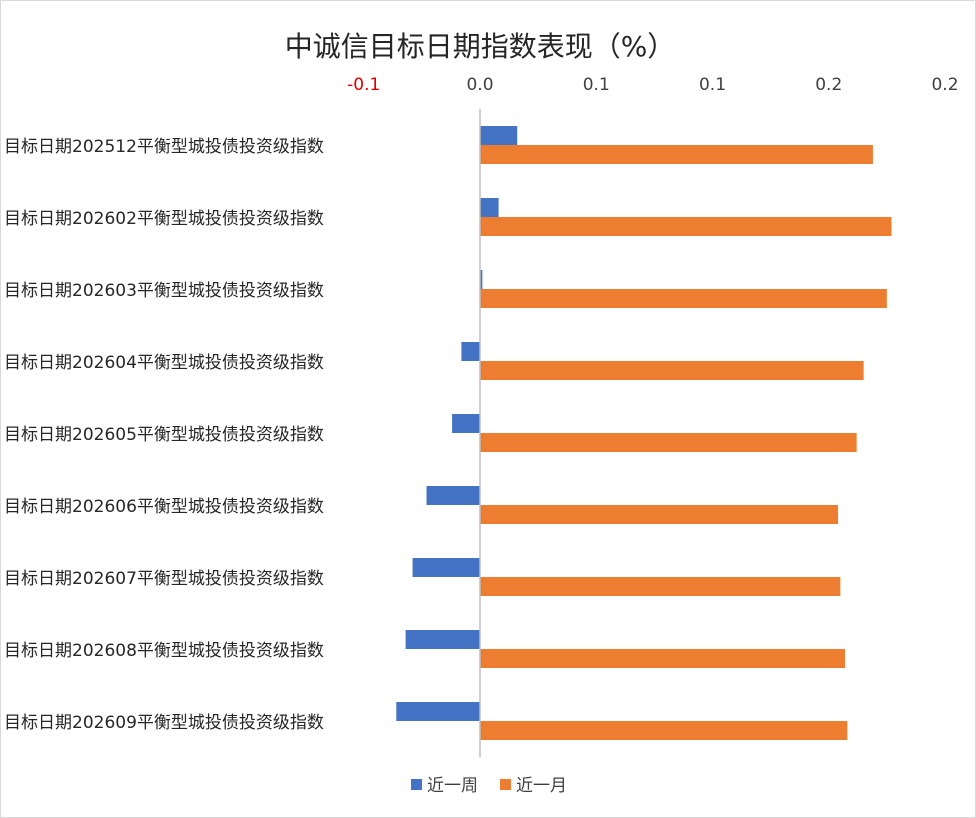 The width and height of the screenshot is (976, 818). I want to click on category-label: 目标日期202608平衡型城投债投资级指数, so click(164, 651).